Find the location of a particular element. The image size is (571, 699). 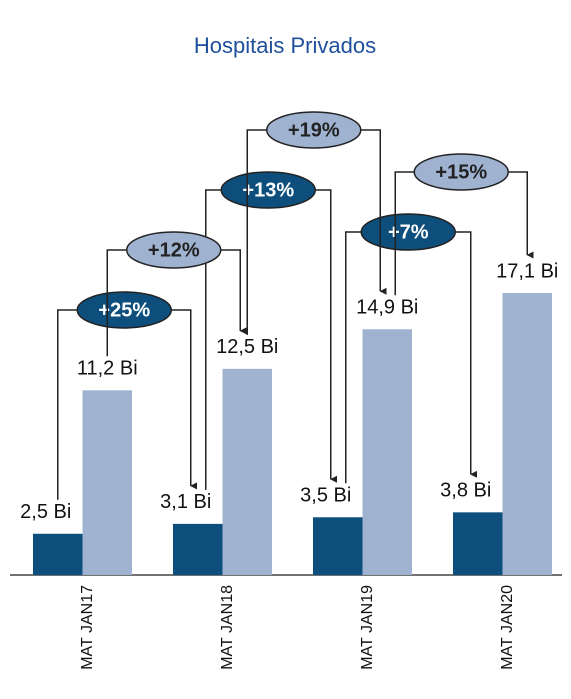

growth-label: +15% is located at coordinates (461, 172).